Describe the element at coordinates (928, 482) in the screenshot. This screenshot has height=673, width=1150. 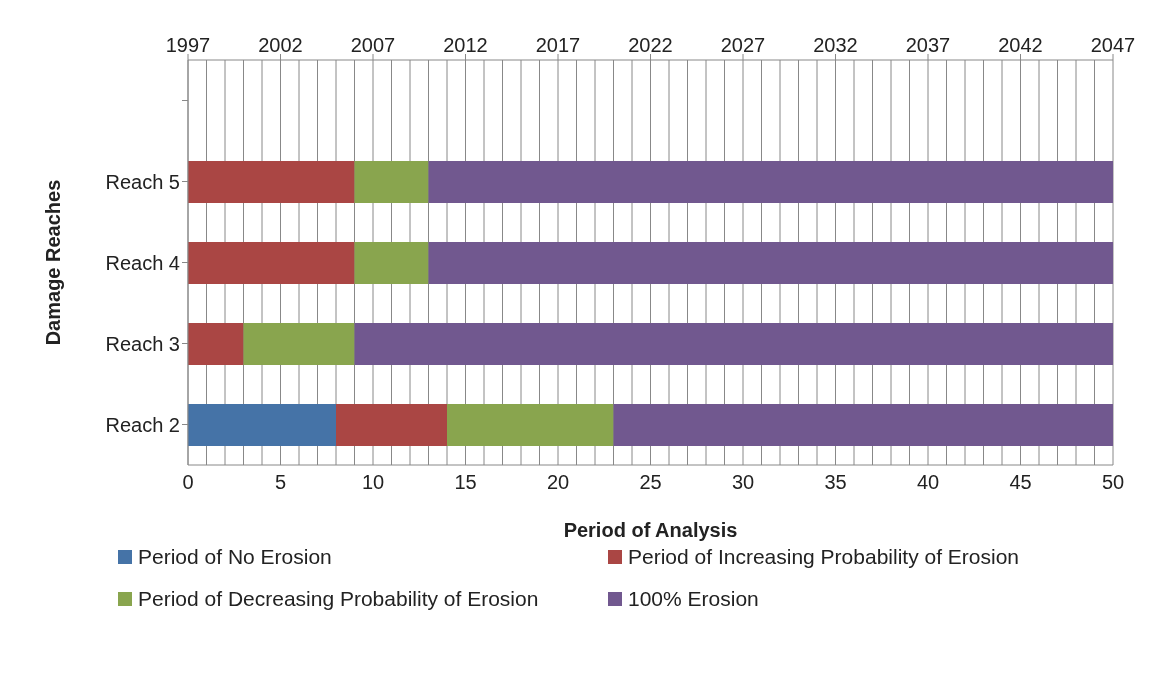
I see `x-tick-label: 40` at that location.